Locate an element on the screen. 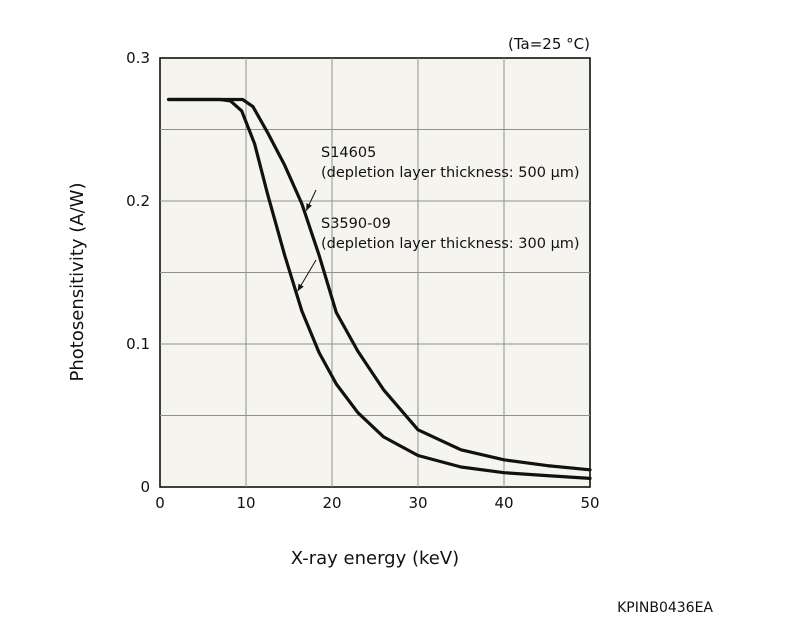 This screenshot has height=637, width=787. y-axis-title: Photosensitivity (A/W) is located at coordinates (77, 282).